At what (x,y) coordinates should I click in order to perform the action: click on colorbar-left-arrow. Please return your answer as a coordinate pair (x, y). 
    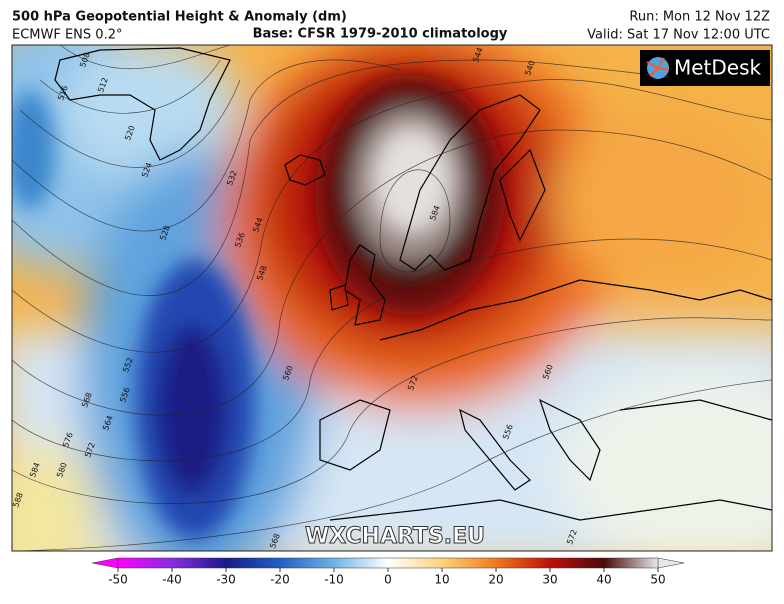
    Looking at the image, I should click on (105, 563).